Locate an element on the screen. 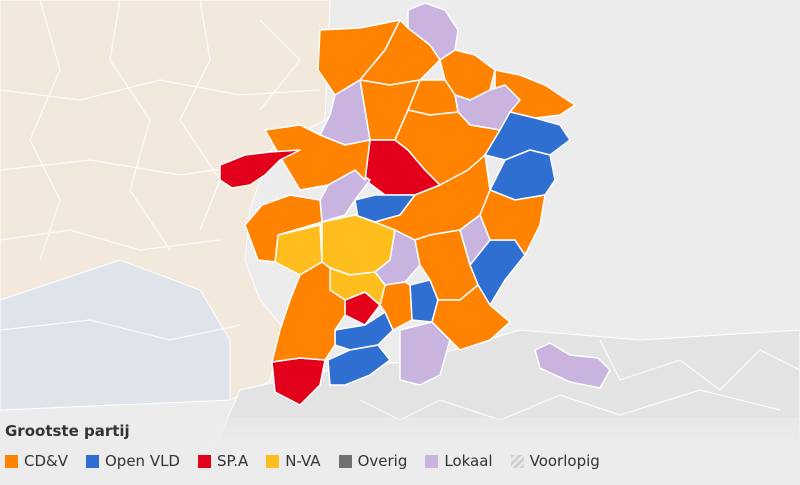  legend-label-voorlopig: Voorlopig is located at coordinates (564, 461).